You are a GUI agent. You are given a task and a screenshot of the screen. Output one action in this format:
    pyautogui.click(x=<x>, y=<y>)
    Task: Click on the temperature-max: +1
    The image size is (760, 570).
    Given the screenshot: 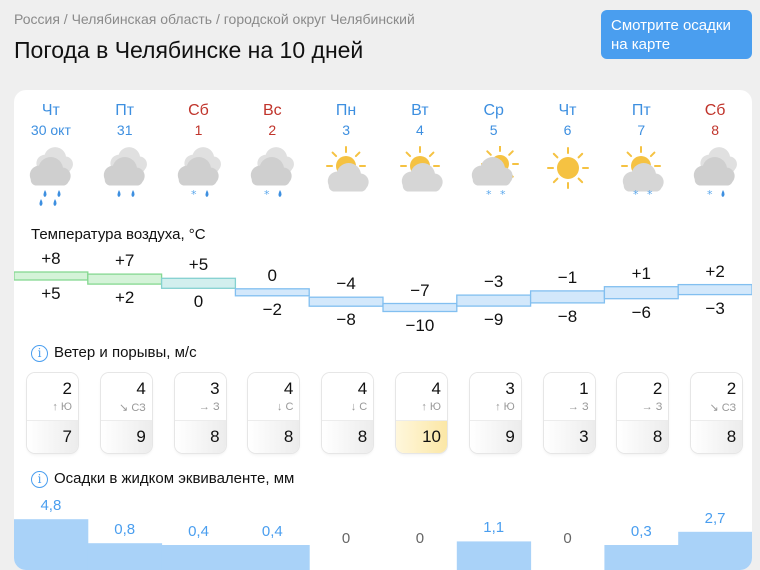 What is the action you would take?
    pyautogui.click(x=641, y=273)
    